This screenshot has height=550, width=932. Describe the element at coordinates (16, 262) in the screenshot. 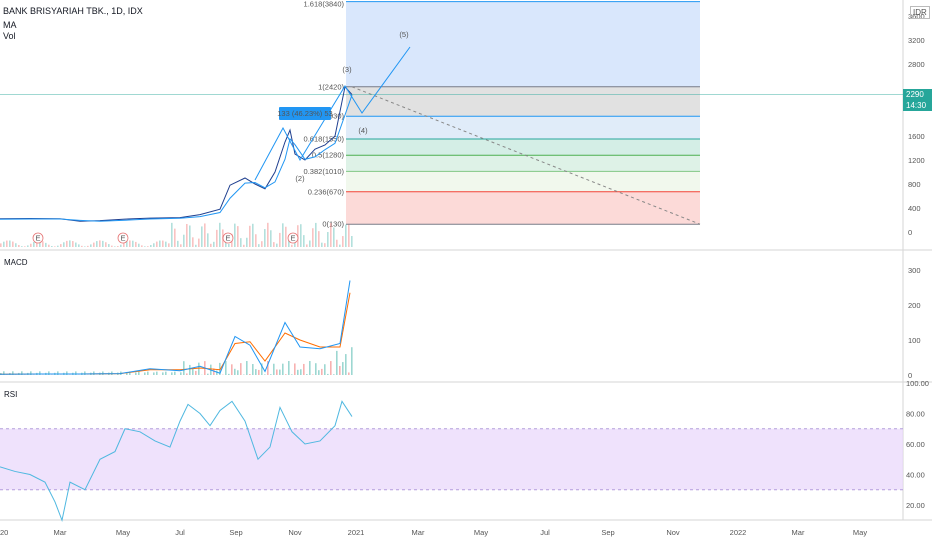

I see `macd-title: MACD` at that location.